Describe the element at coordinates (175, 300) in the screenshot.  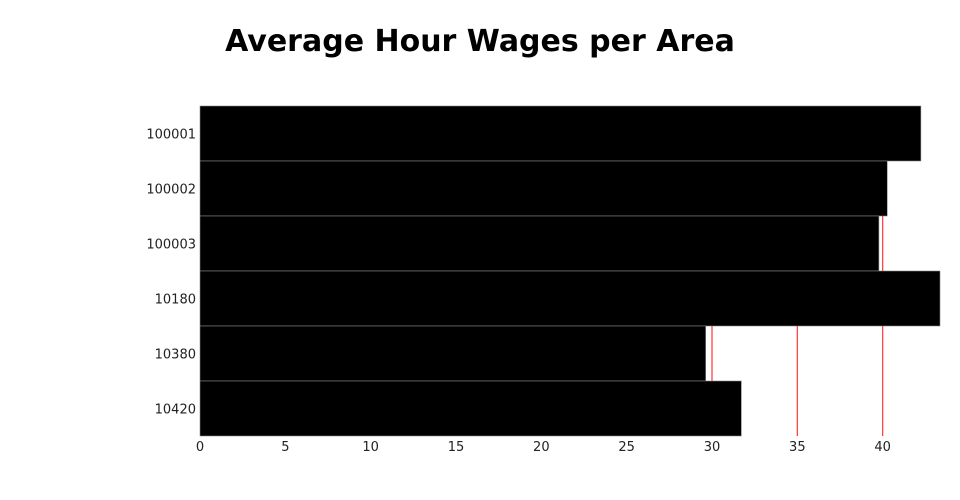
I see `y-tick-label: 10180` at that location.